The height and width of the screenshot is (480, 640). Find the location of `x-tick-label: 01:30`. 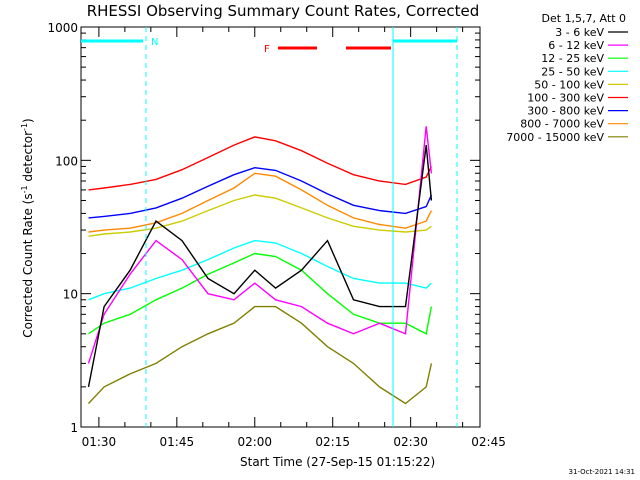

x-tick-label: 01:30 is located at coordinates (99, 442).